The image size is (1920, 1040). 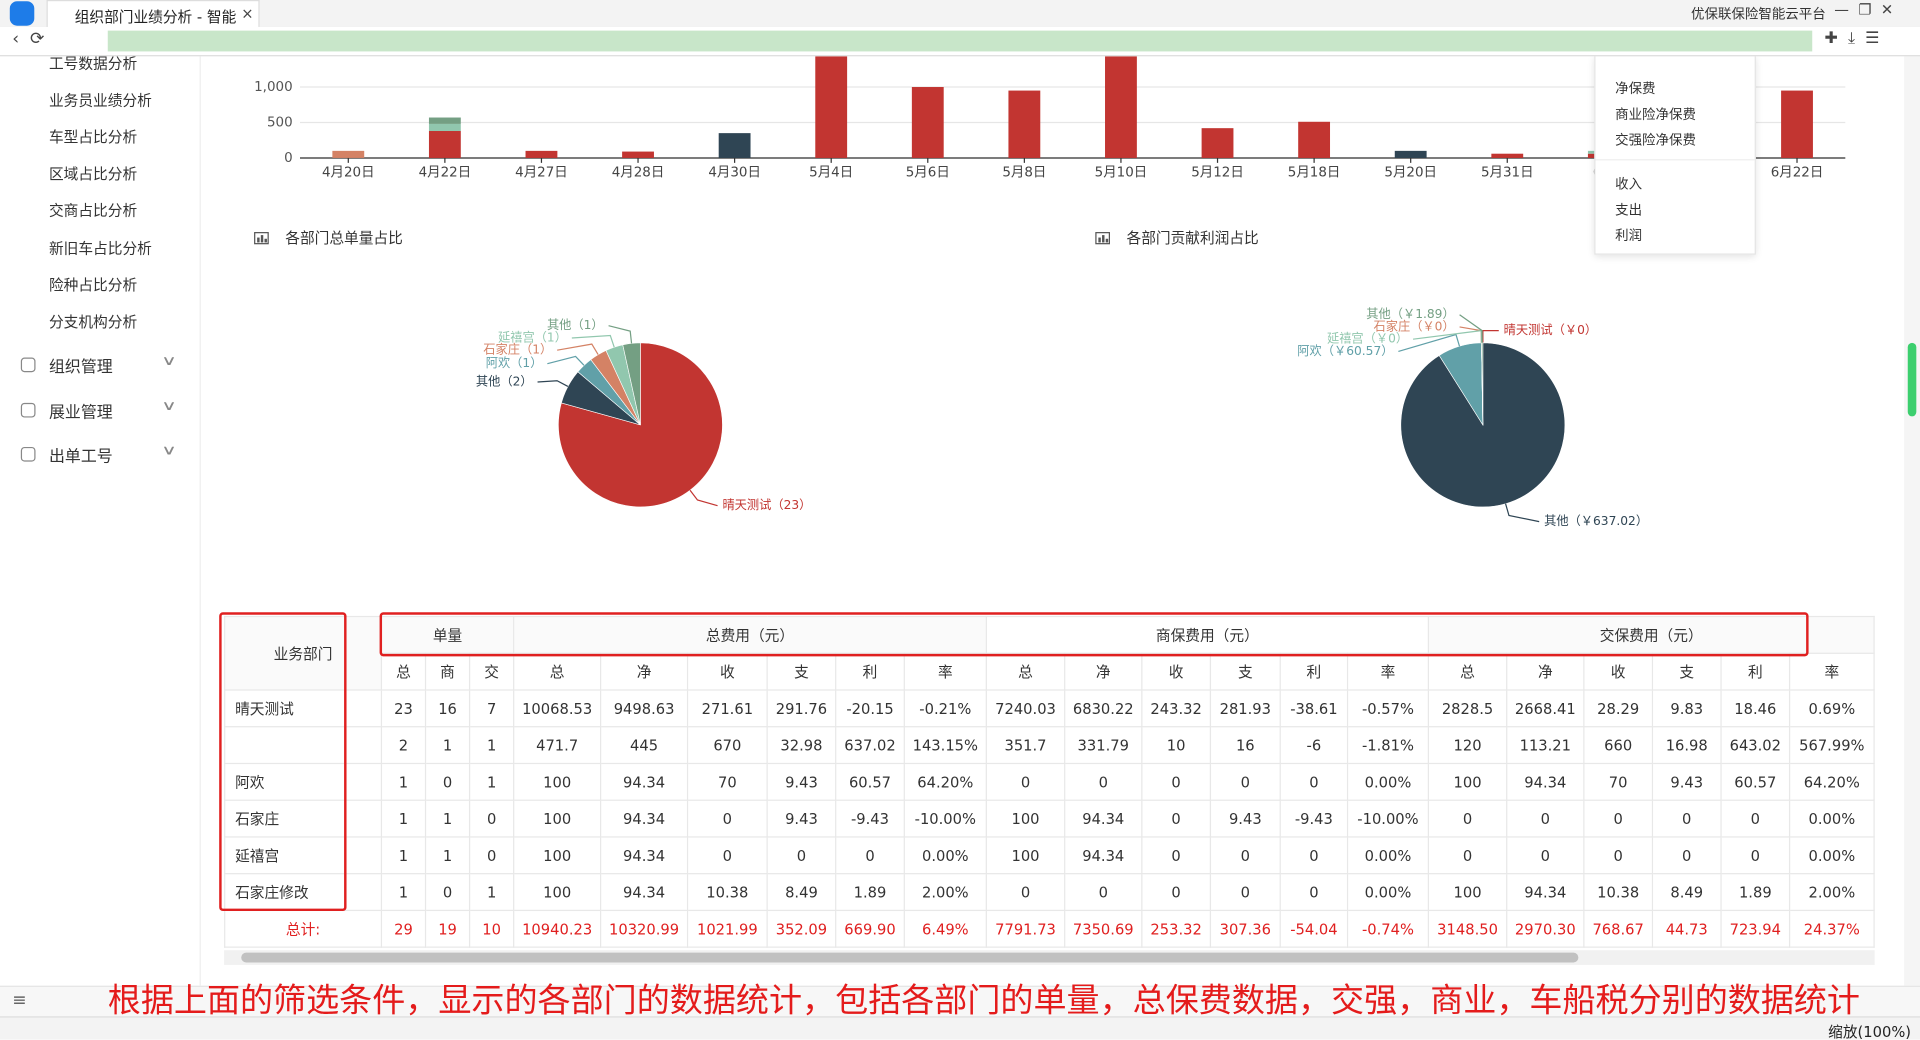 What do you see at coordinates (1629, 210) in the screenshot?
I see `menu-item: 支出` at bounding box center [1629, 210].